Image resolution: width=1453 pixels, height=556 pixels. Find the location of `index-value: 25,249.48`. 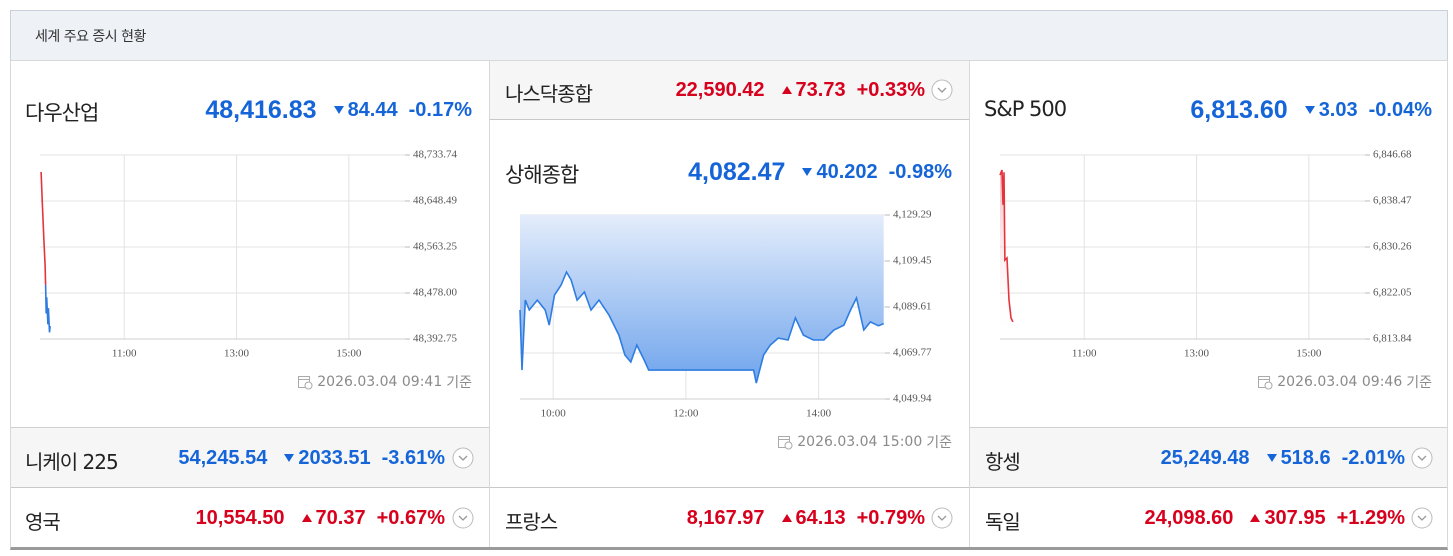

index-value: 25,249.48 is located at coordinates (1205, 457).